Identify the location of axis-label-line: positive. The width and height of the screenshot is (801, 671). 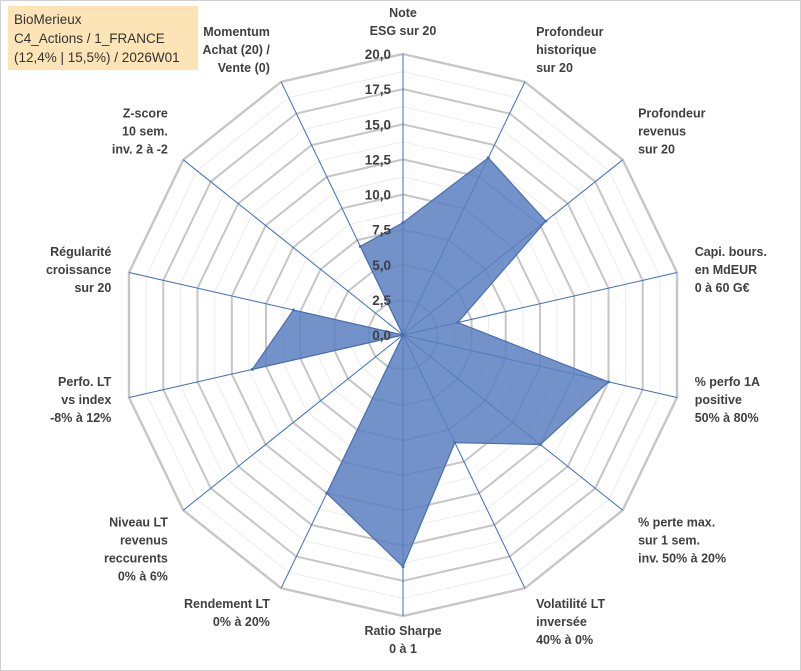
(718, 400).